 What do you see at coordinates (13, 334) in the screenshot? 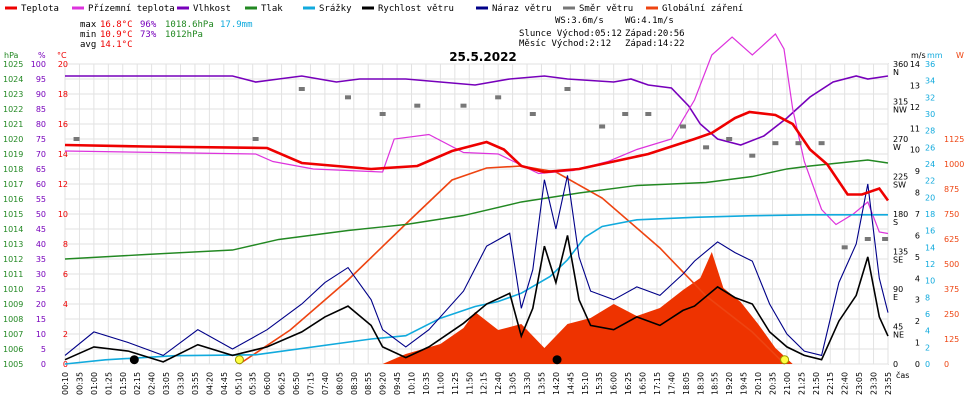
I see `hpa-tick-label: 1007` at bounding box center [13, 334].